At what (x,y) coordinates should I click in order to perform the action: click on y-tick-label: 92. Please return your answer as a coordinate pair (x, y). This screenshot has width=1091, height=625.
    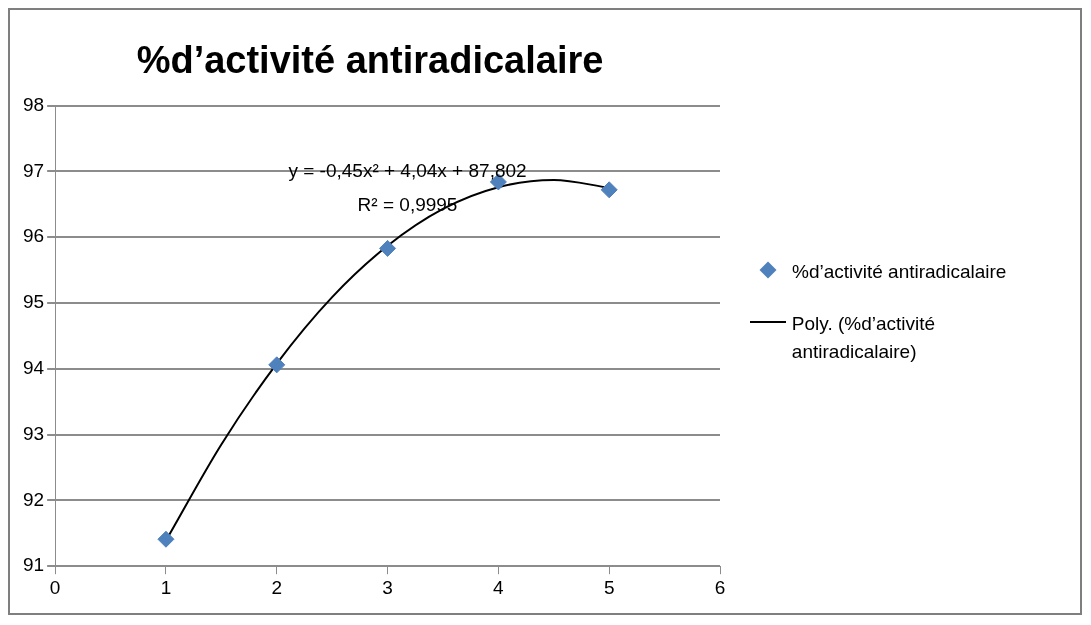
    Looking at the image, I should click on (33, 499).